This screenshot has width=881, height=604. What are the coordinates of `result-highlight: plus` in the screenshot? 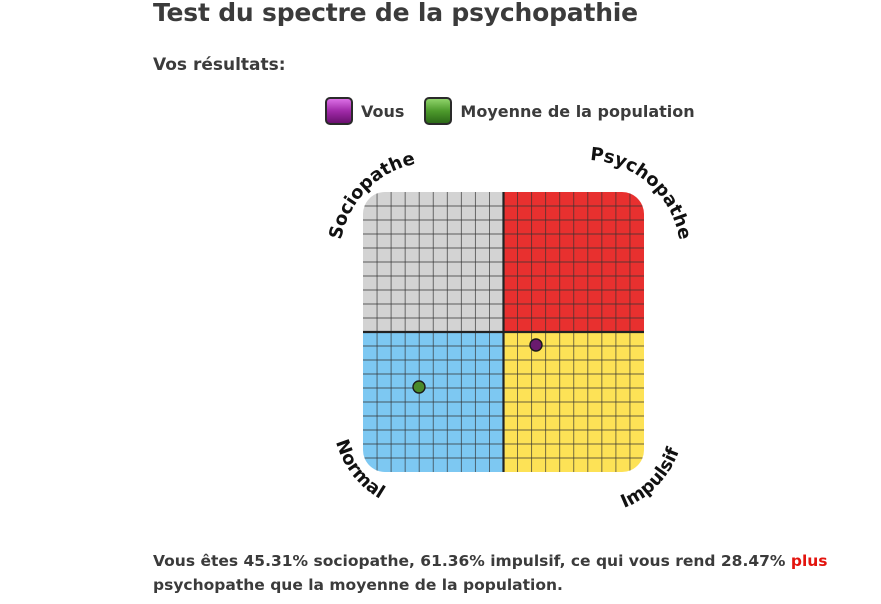 It's located at (809, 561).